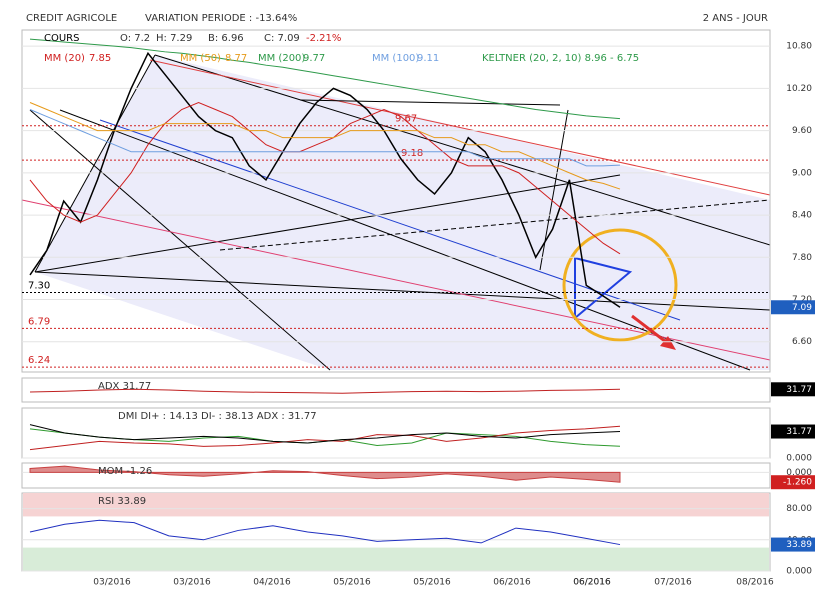 This screenshot has height=597, width=817. Describe the element at coordinates (125, 471) in the screenshot. I see `panel-title: MOM -1.26` at that location.